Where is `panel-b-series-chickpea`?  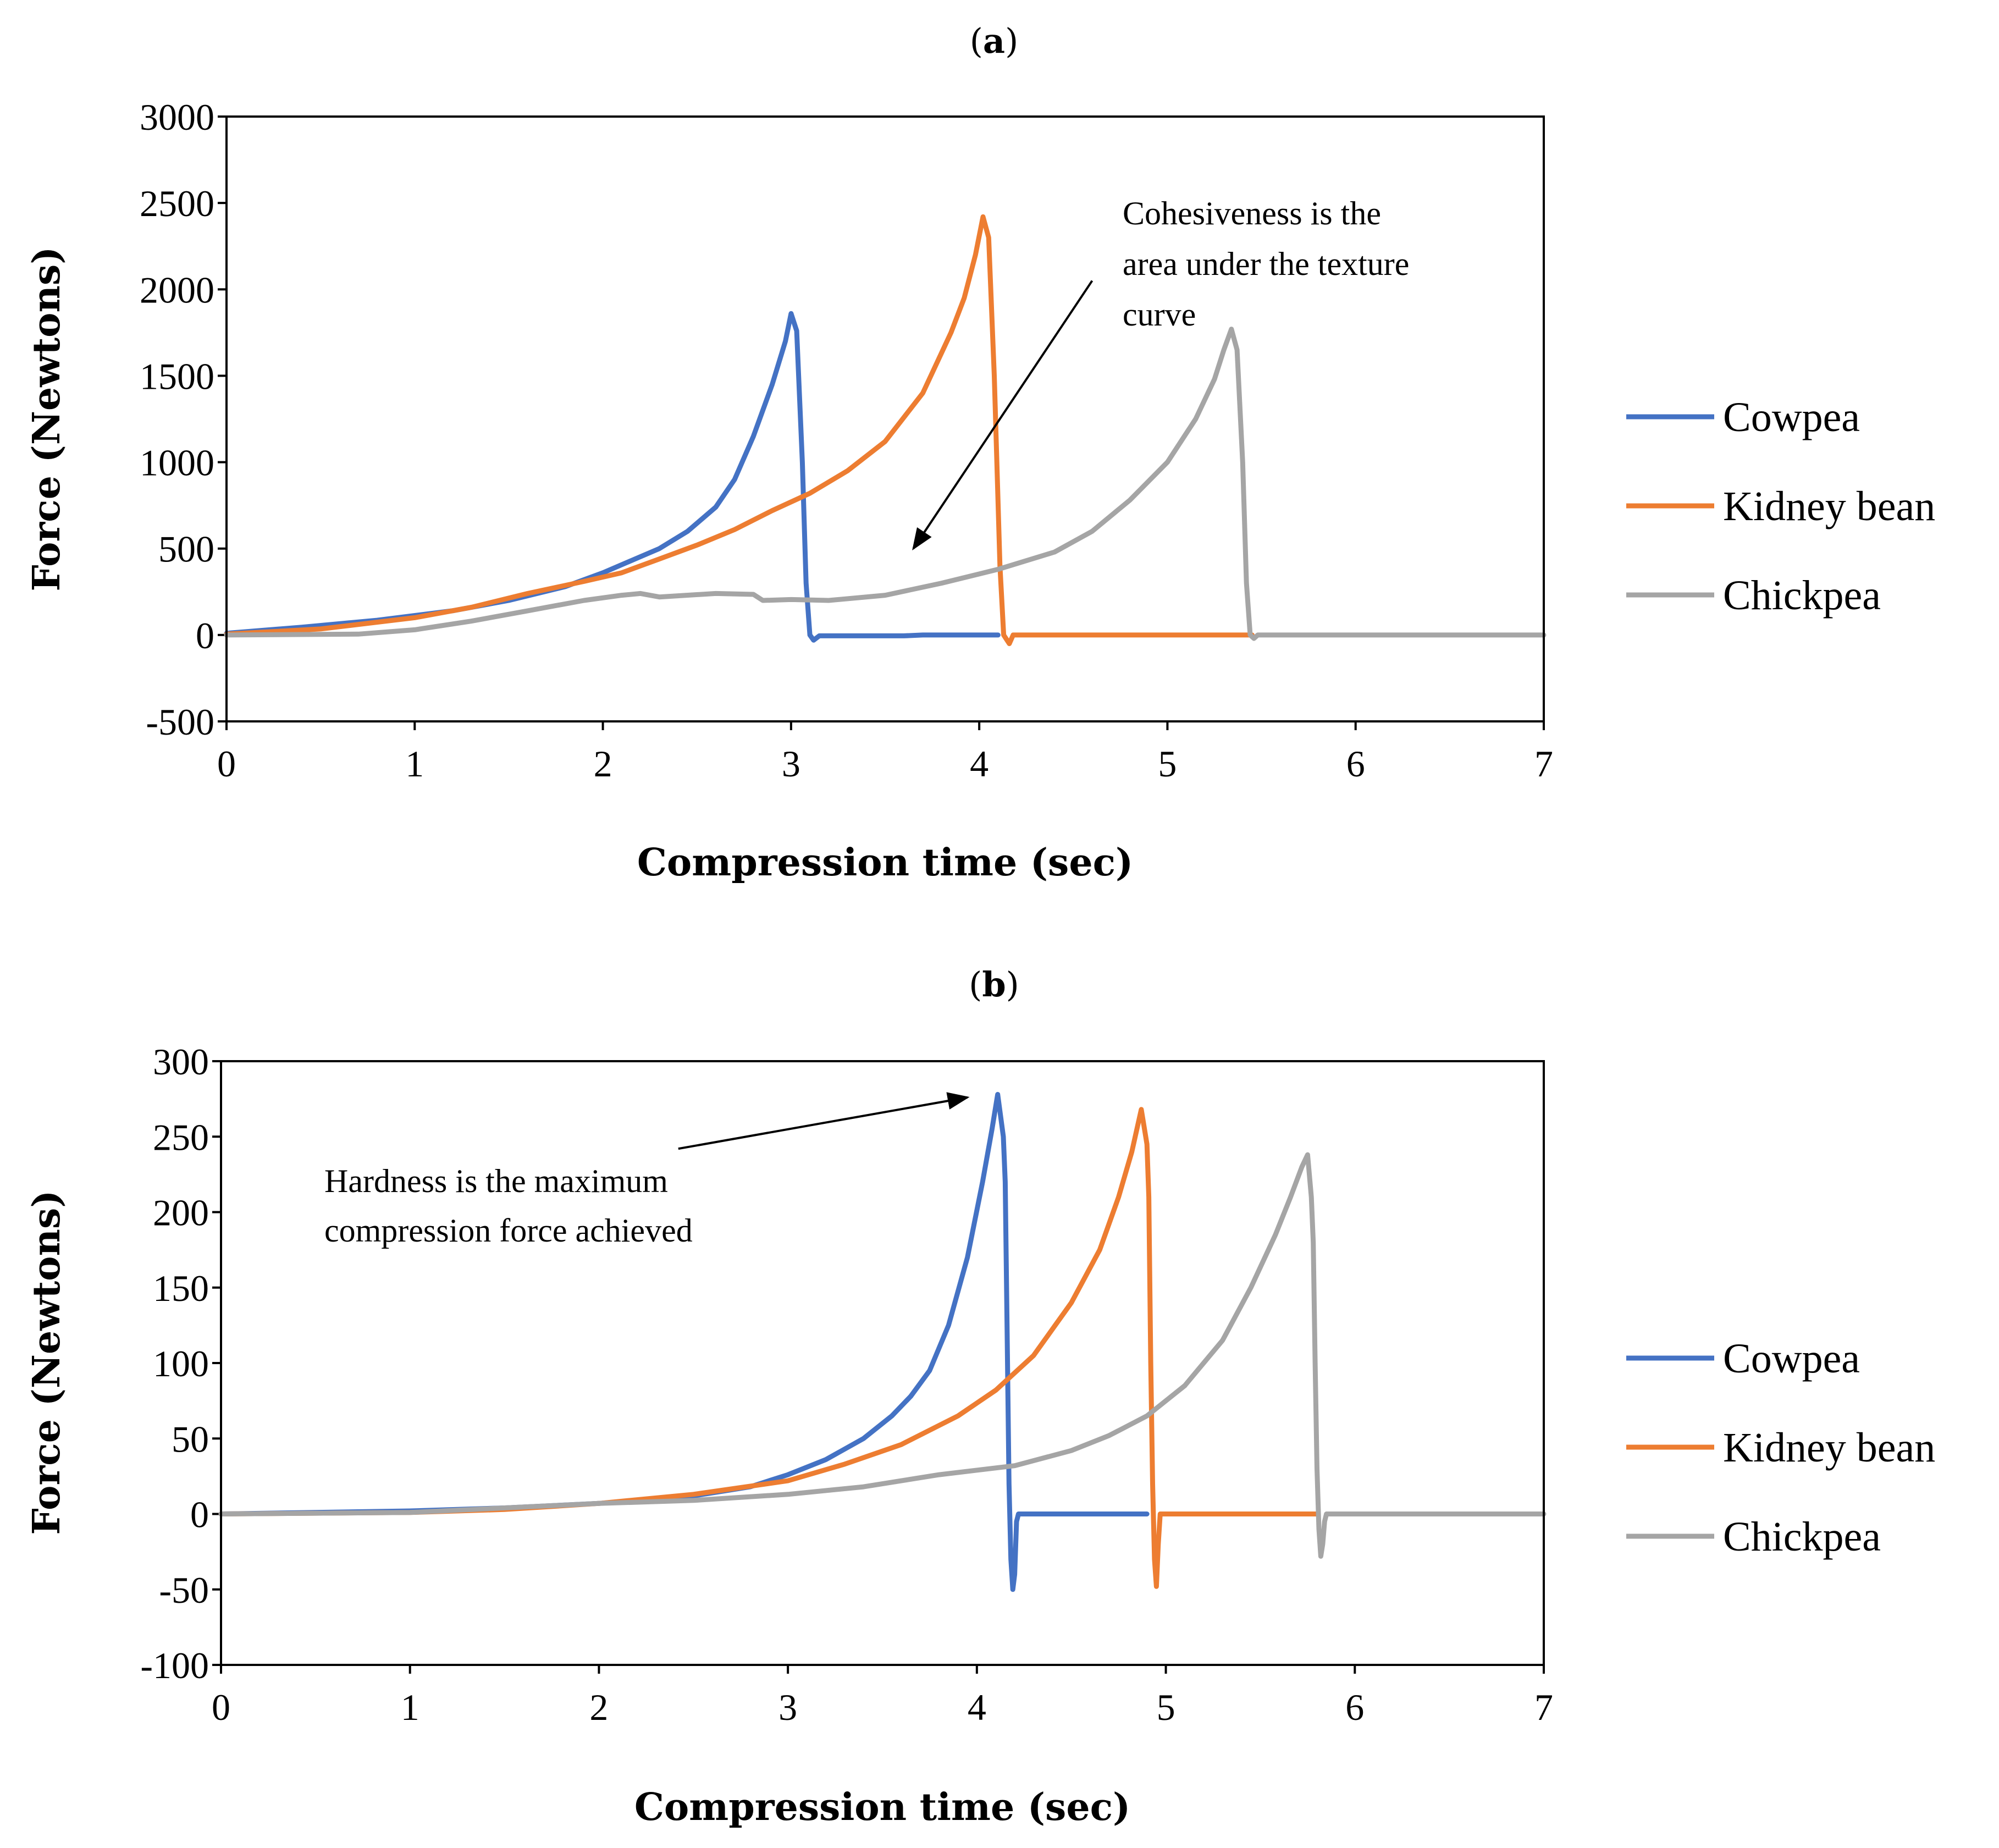
panel-b-series-chickpea is located at coordinates (882, 1355).